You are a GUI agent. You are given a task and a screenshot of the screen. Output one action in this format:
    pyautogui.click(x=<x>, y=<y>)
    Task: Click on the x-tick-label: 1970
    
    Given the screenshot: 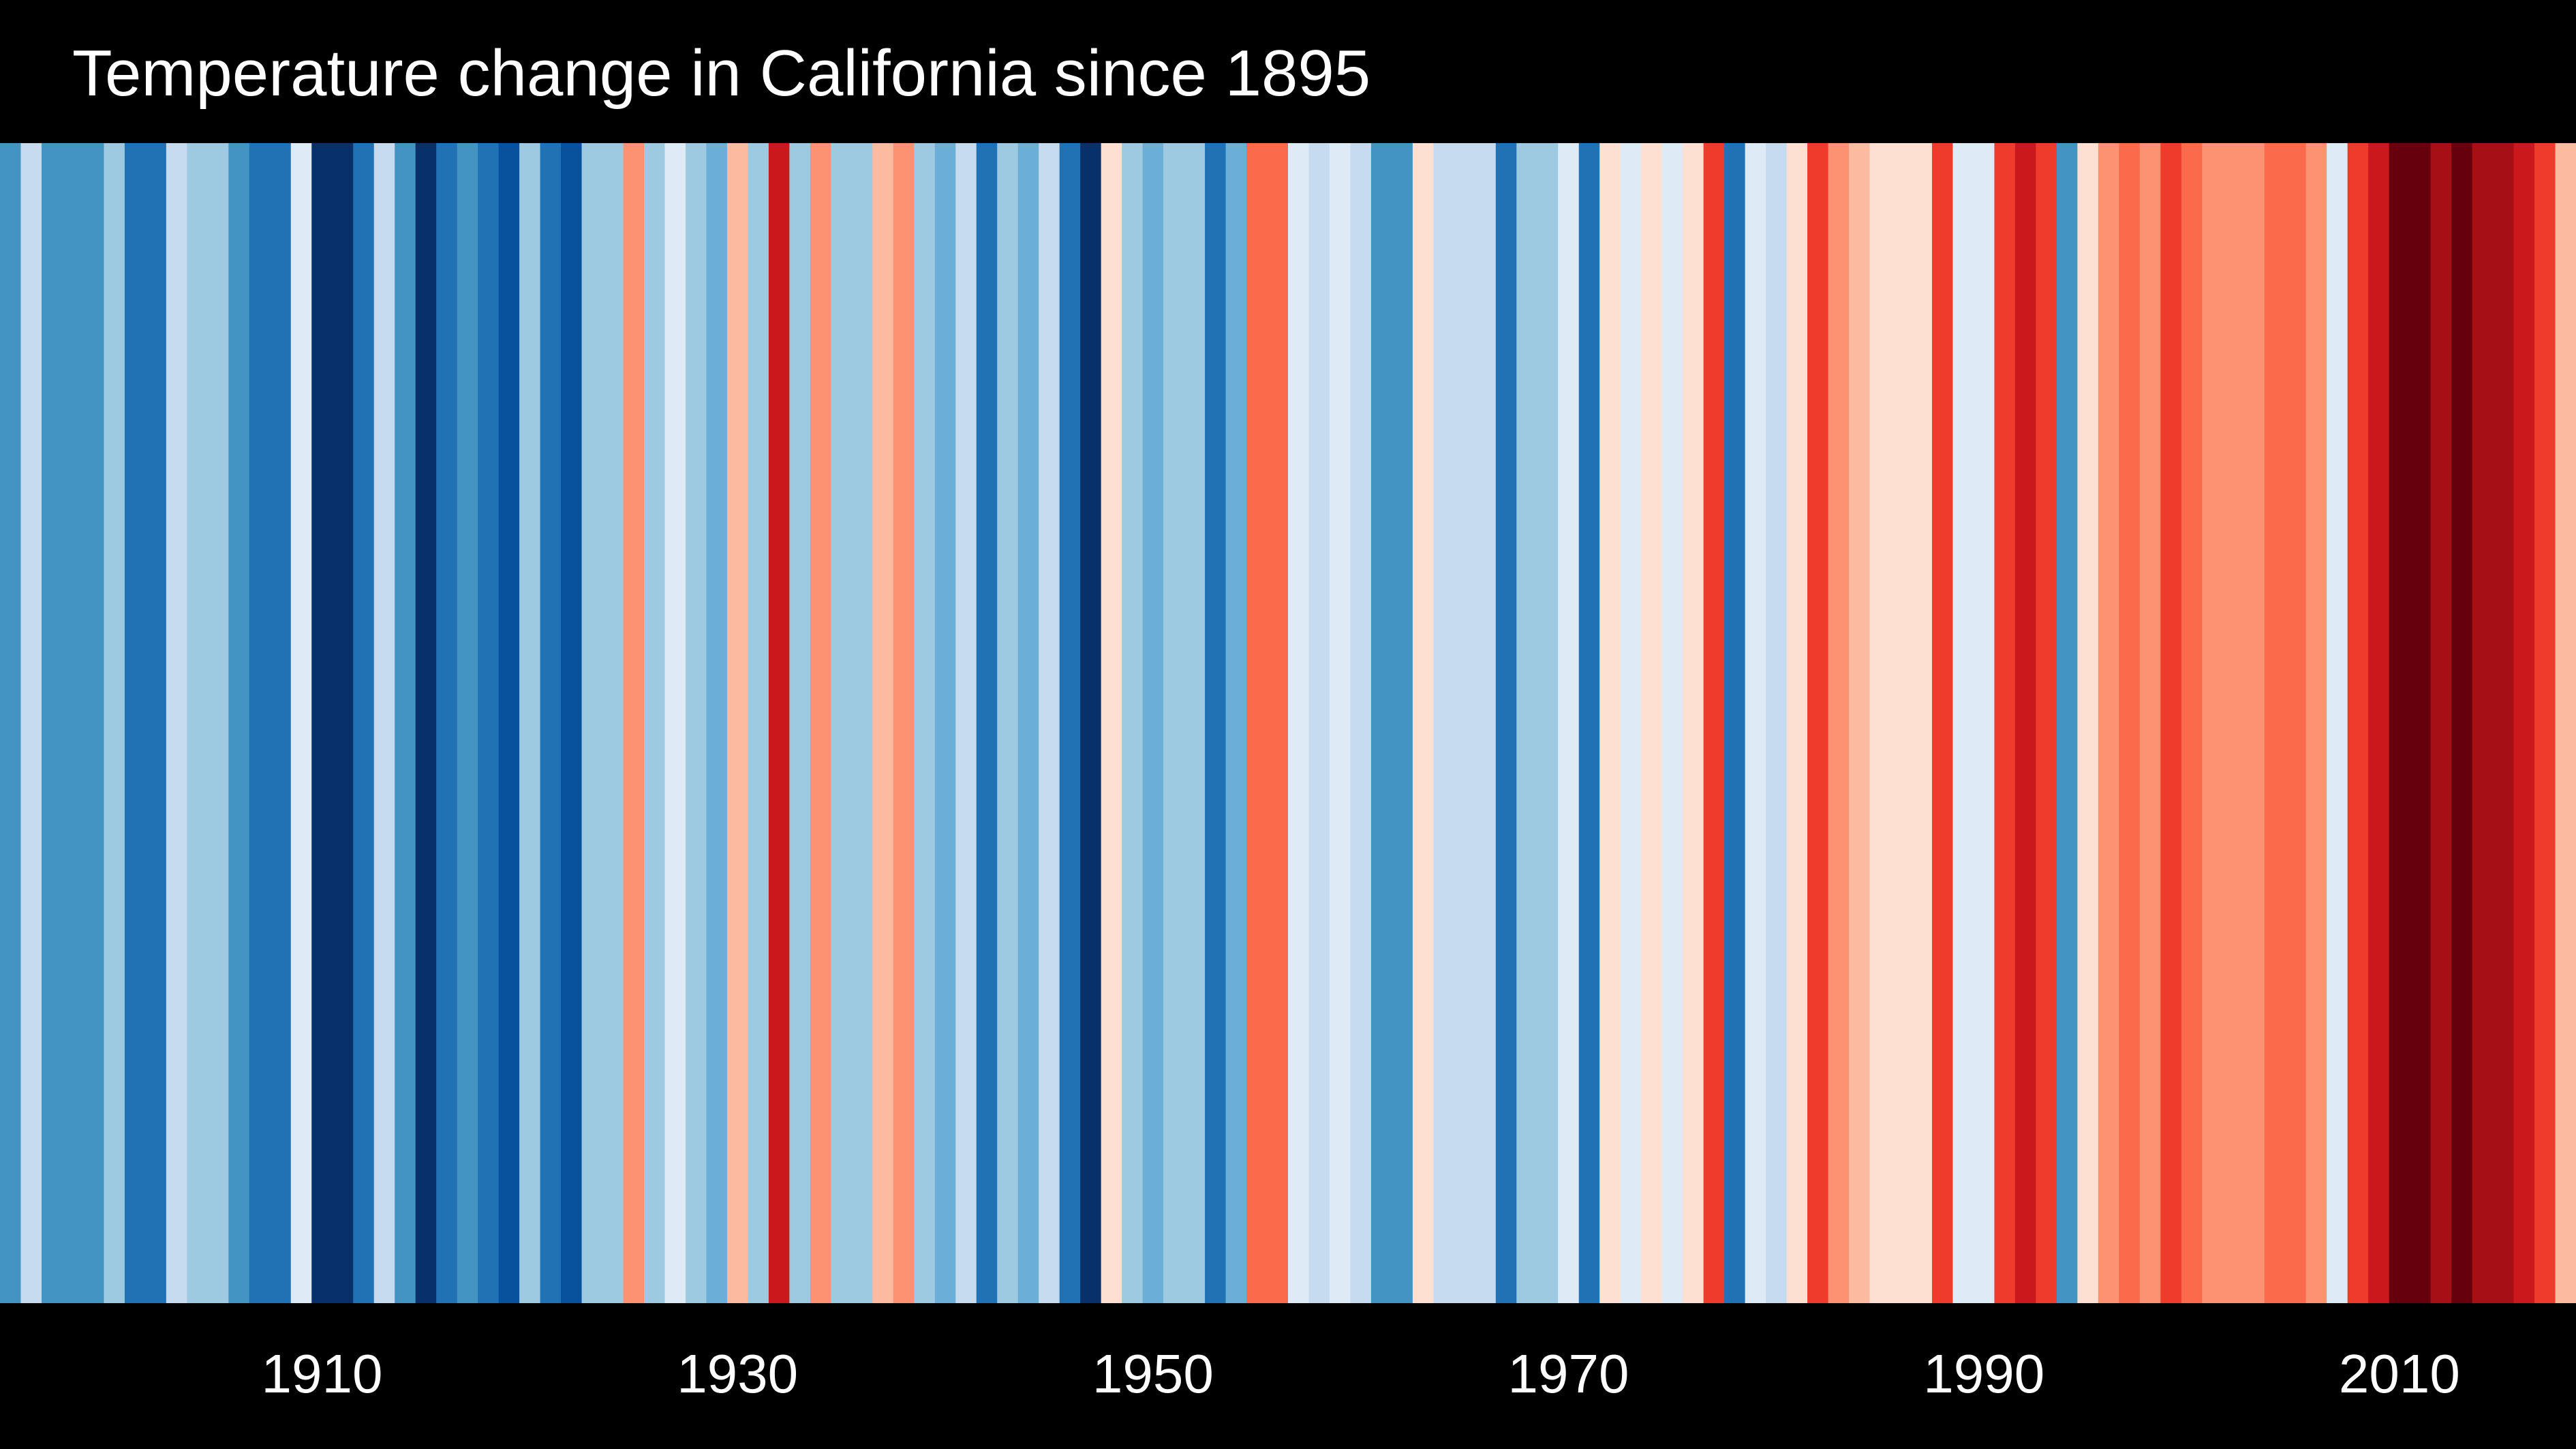 What is the action you would take?
    pyautogui.click(x=1568, y=1374)
    